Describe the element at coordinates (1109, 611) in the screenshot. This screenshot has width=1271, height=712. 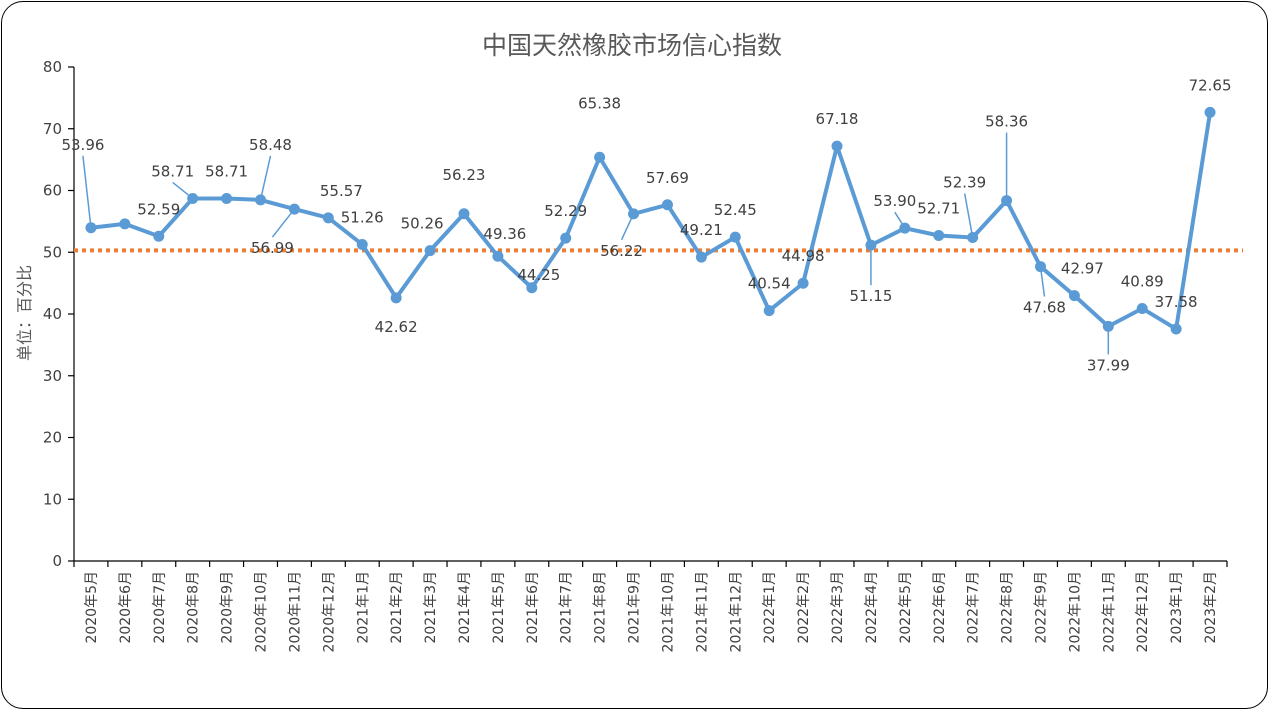
I see `x-tick-label: 2022年11月` at that location.